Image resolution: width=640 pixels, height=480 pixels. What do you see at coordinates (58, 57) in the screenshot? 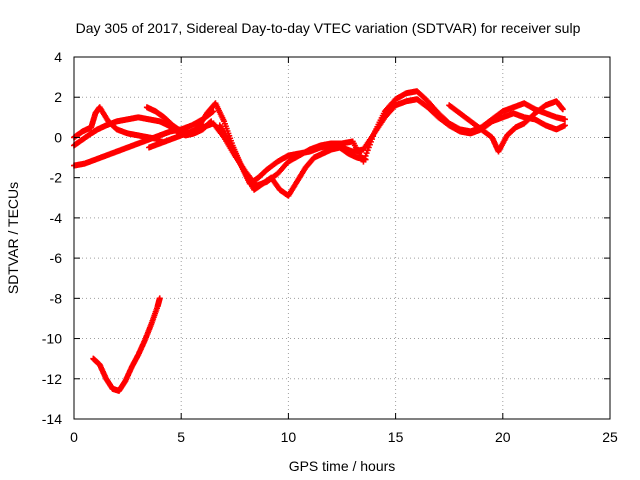
I see `y-tick-label: 4` at bounding box center [58, 57].